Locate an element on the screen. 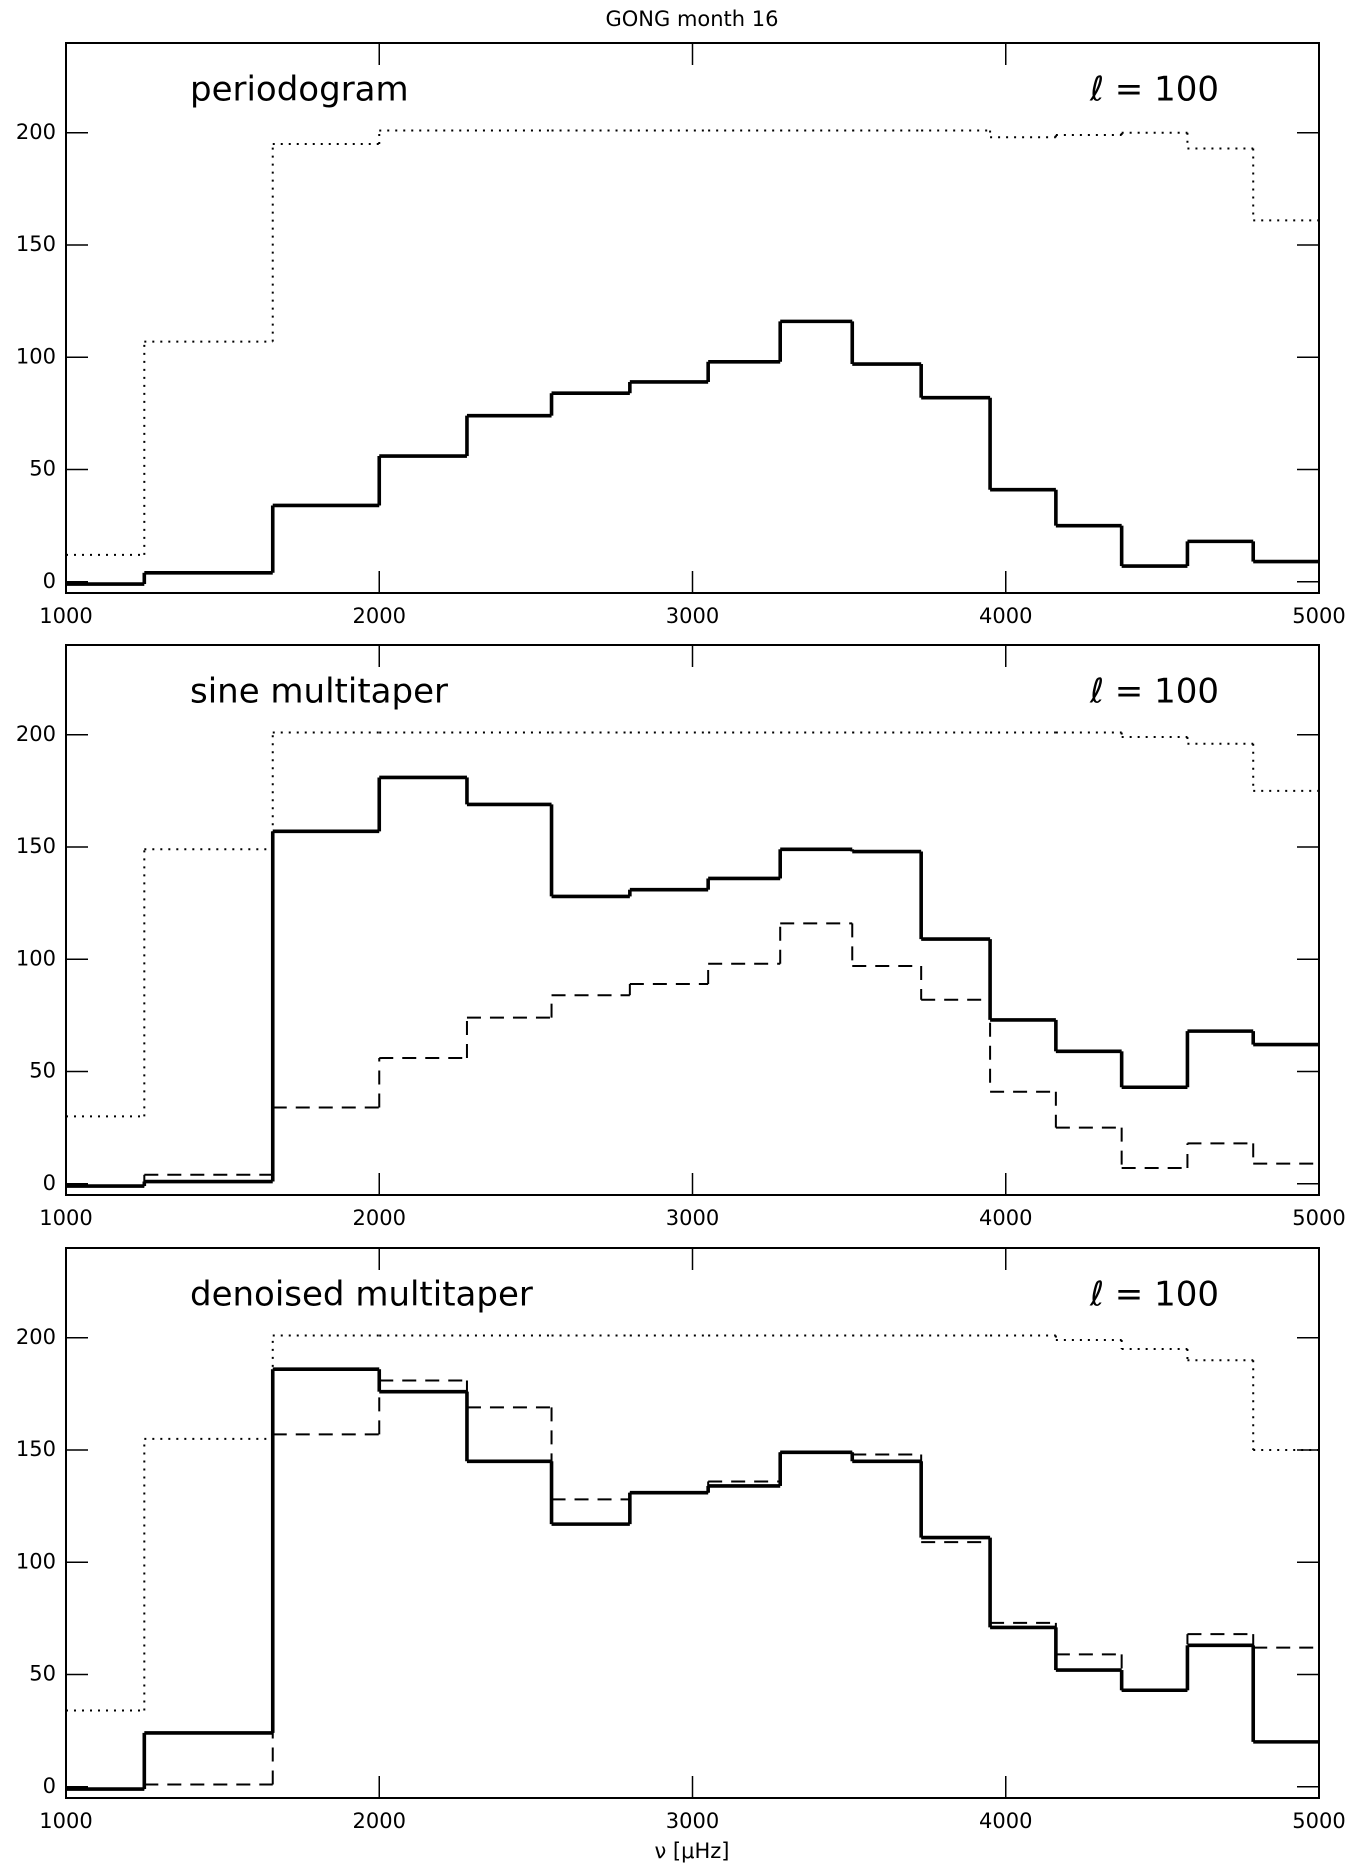  figure-title: GONG month 16 is located at coordinates (691, 19).